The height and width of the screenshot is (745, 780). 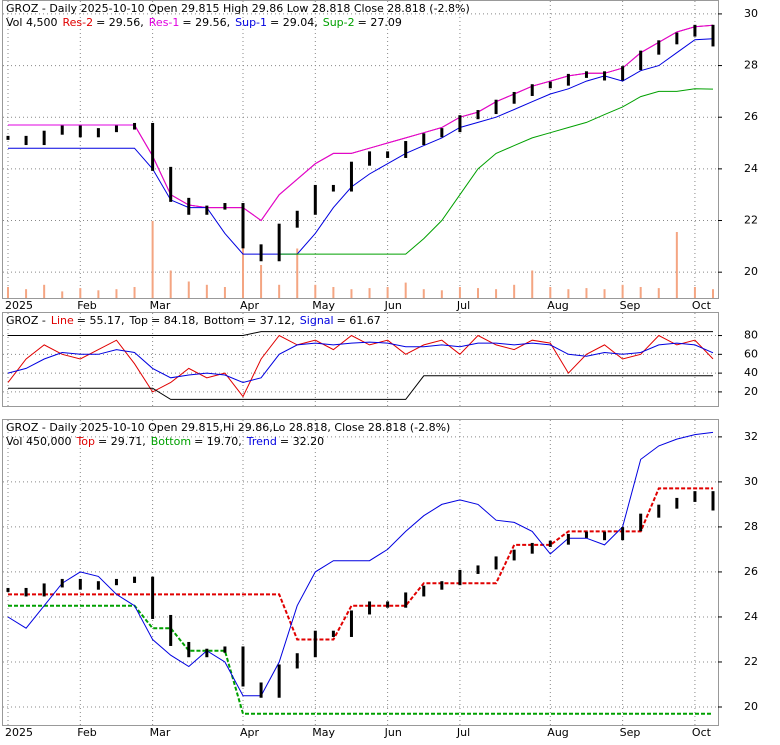 I want to click on legend-value: = 37.12,, so click(x=271, y=320).